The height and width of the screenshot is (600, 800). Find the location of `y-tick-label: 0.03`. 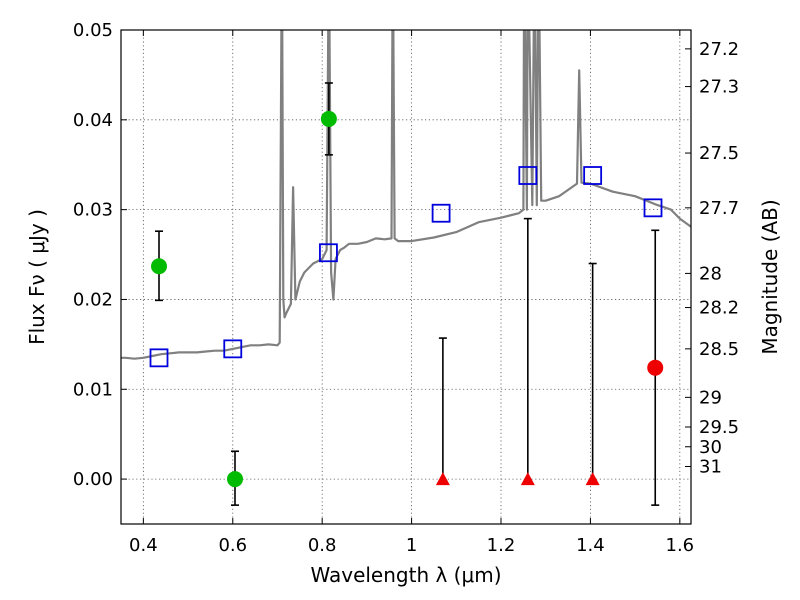

y-tick-label: 0.03 is located at coordinates (93, 210).